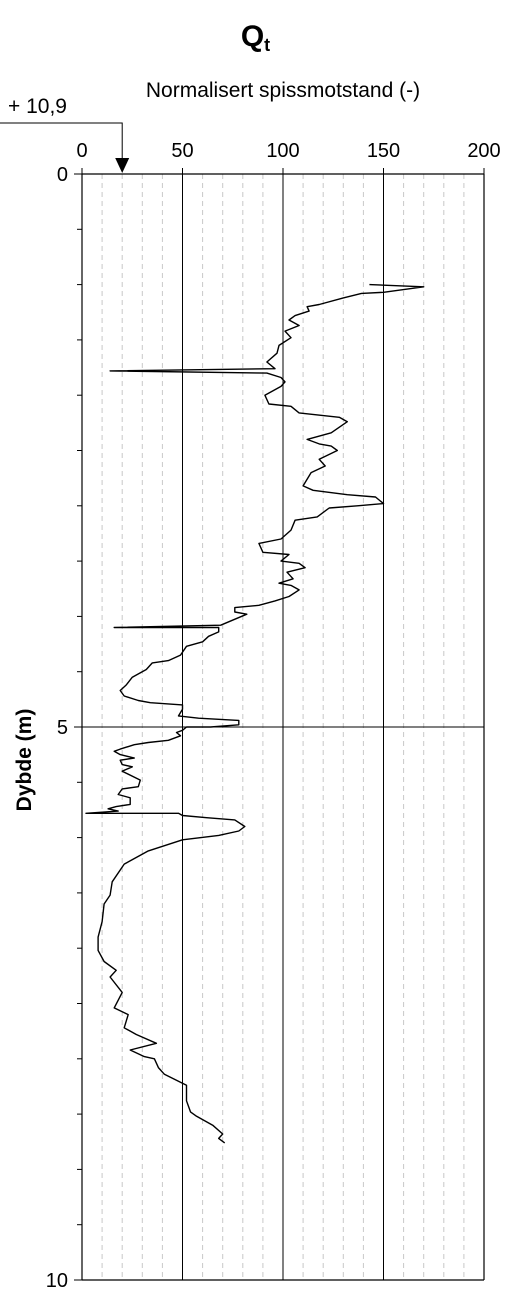  What do you see at coordinates (282, 151) in the screenshot?
I see `x-tick-label: 100` at bounding box center [282, 151].